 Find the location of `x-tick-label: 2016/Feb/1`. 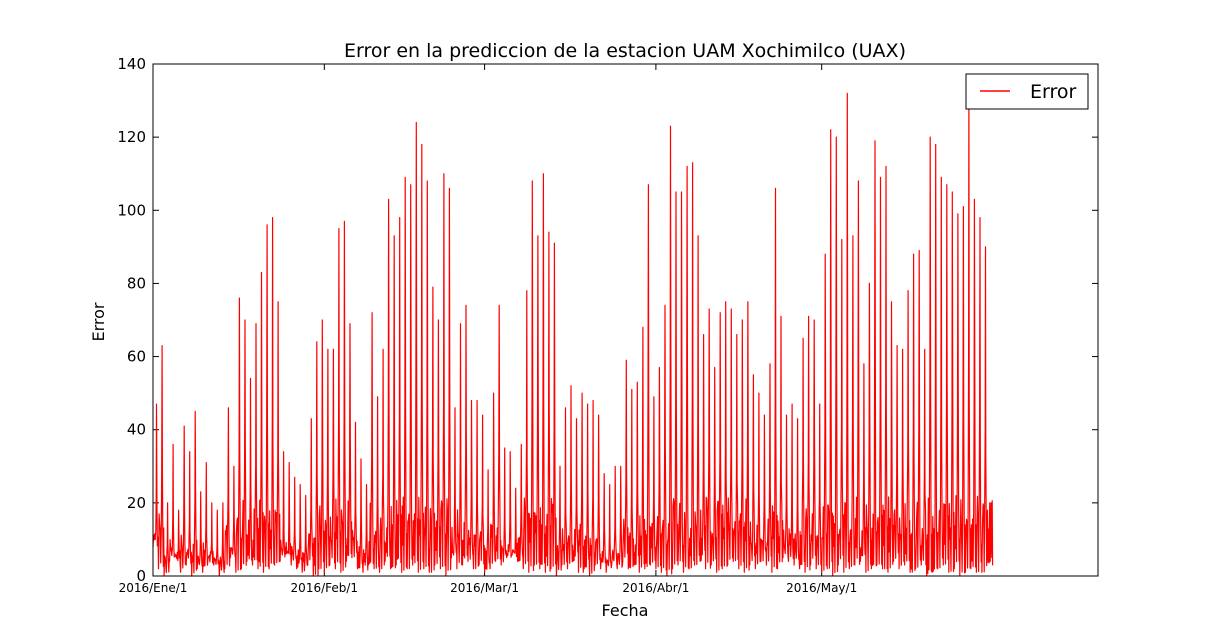

x-tick-label: 2016/Feb/1 is located at coordinates (325, 588).